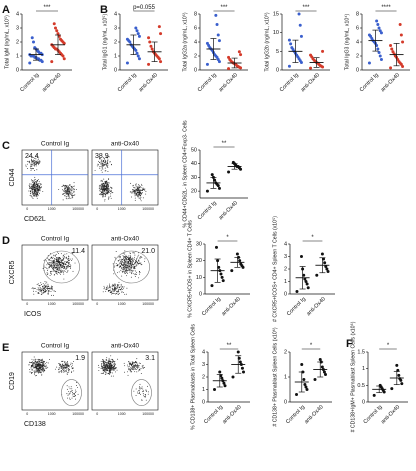  I want to click on significance-label: ***, so click(224, 8).